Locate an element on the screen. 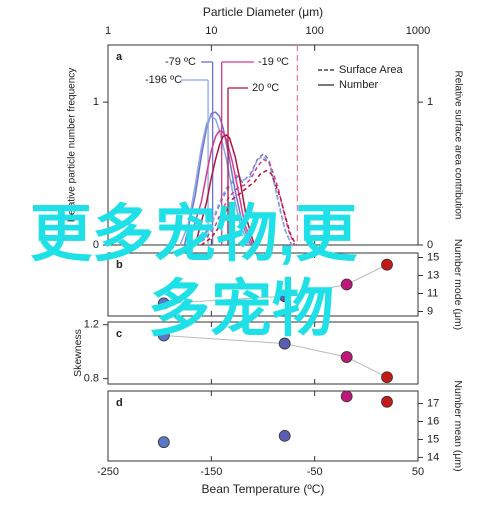  legend-label: Surface Area is located at coordinates (371, 70).